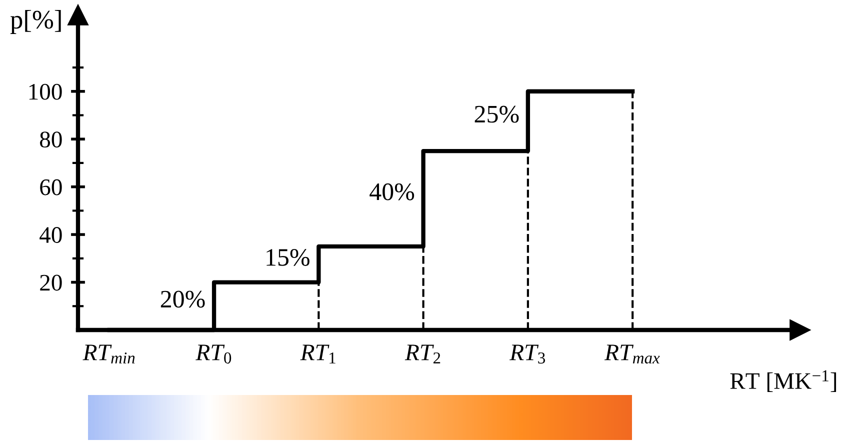 This screenshot has height=443, width=843. I want to click on x-tick-label: RT$_{0}$, so click(214, 354).